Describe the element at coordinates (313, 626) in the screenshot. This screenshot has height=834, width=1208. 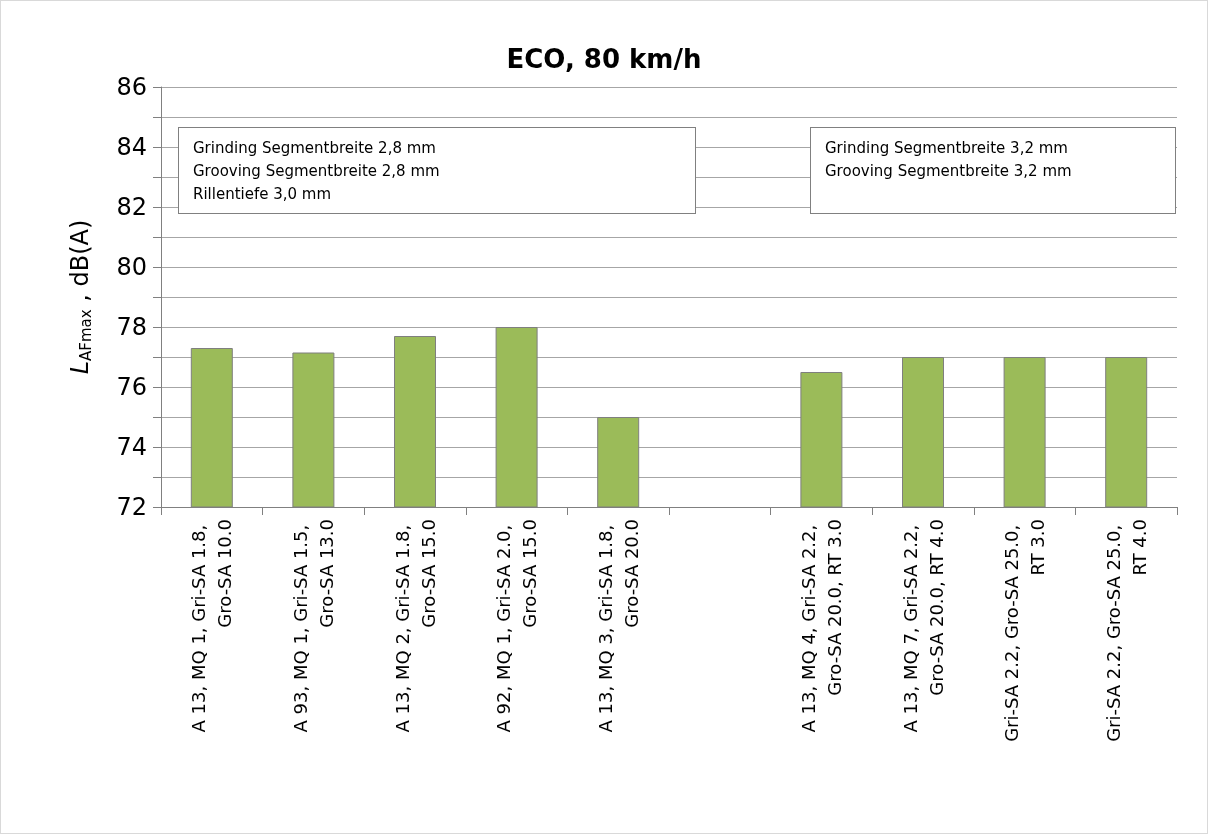
I see `x-tick-label: A 93, MQ 1, Gri-SA 1.5, Gro-SA 13.0` at that location.